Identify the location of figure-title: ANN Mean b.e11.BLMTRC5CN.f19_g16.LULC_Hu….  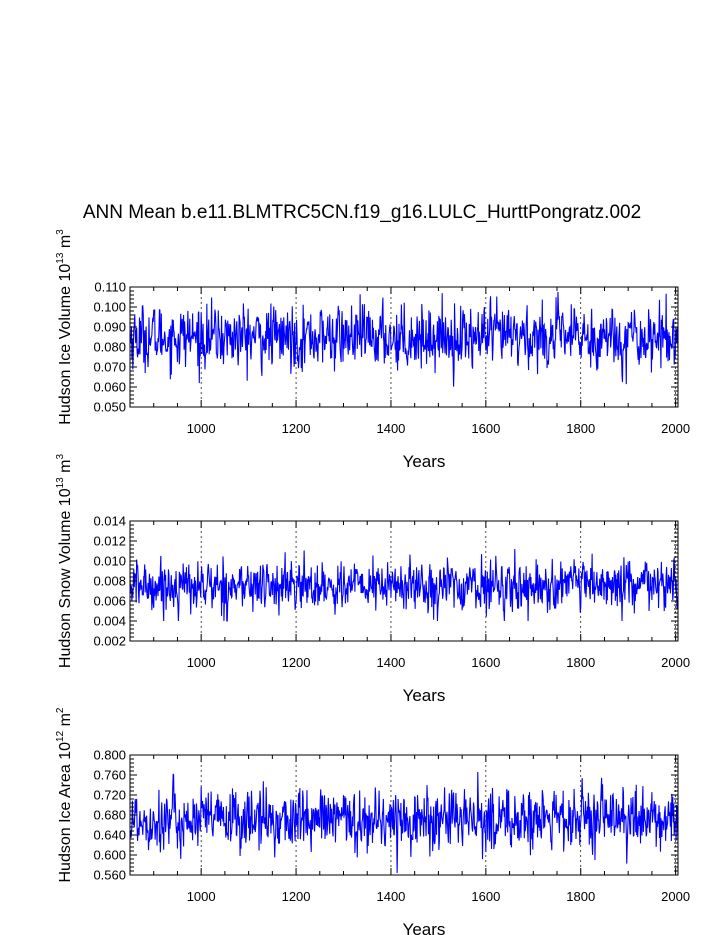
(362, 212).